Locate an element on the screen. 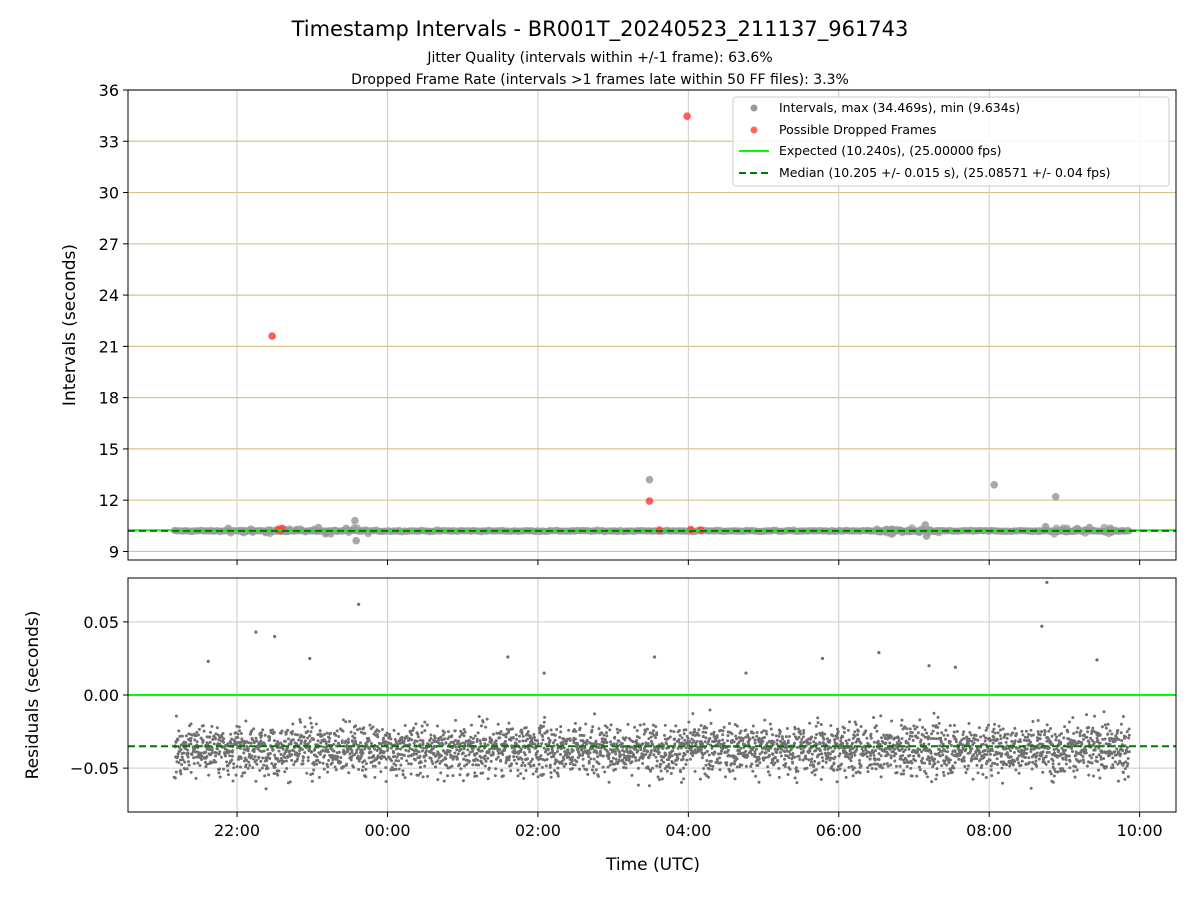 The width and height of the screenshot is (1200, 900). interval-point-outlier is located at coordinates (355, 520).